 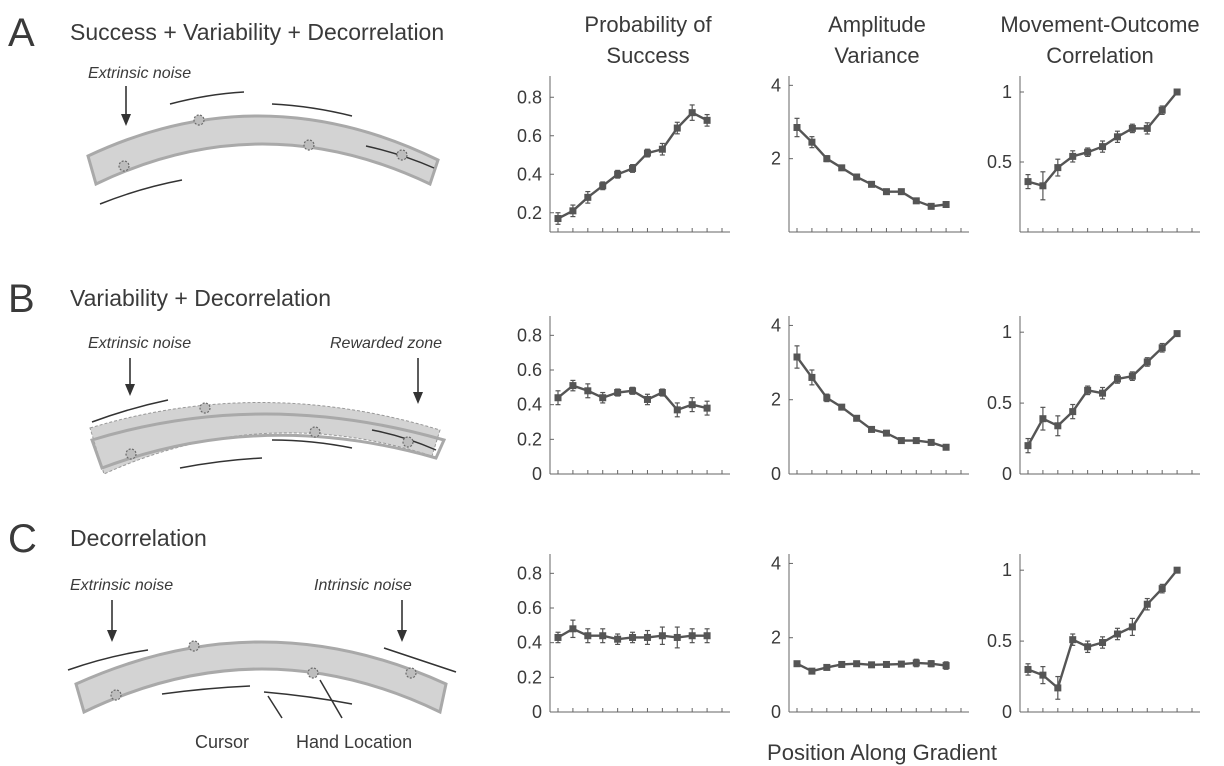 What do you see at coordinates (354, 742) in the screenshot?
I see `hand-location-label: Hand Location` at bounding box center [354, 742].